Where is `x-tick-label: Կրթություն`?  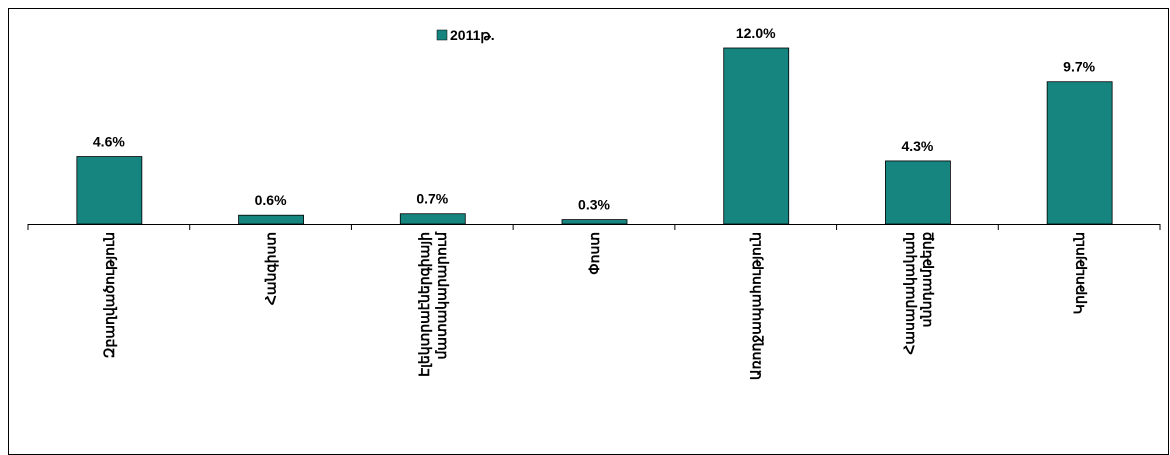 x-tick-label: Կրթություն is located at coordinates (1079, 273).